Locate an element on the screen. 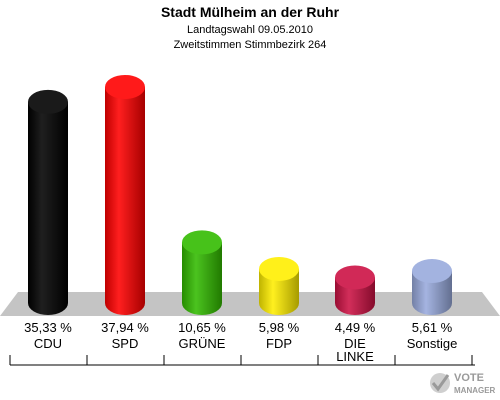 The height and width of the screenshot is (400, 500). category-label-sonstige: Sonstige is located at coordinates (432, 343).